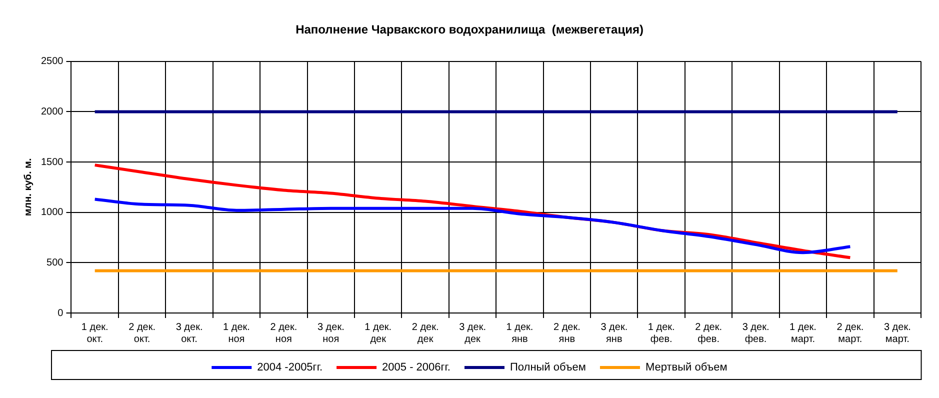  What do you see at coordinates (472, 333) in the screenshot?
I see `x-tick-label: 3 дек. дек` at bounding box center [472, 333].